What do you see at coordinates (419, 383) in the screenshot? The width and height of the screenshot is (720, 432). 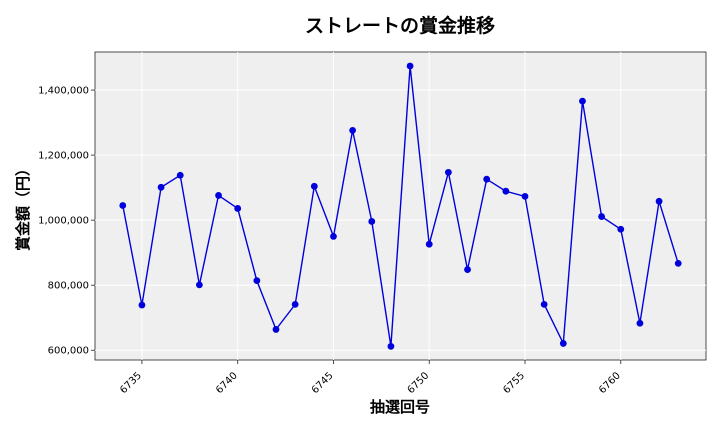 I see `x-tick-label: 6750` at bounding box center [419, 383].